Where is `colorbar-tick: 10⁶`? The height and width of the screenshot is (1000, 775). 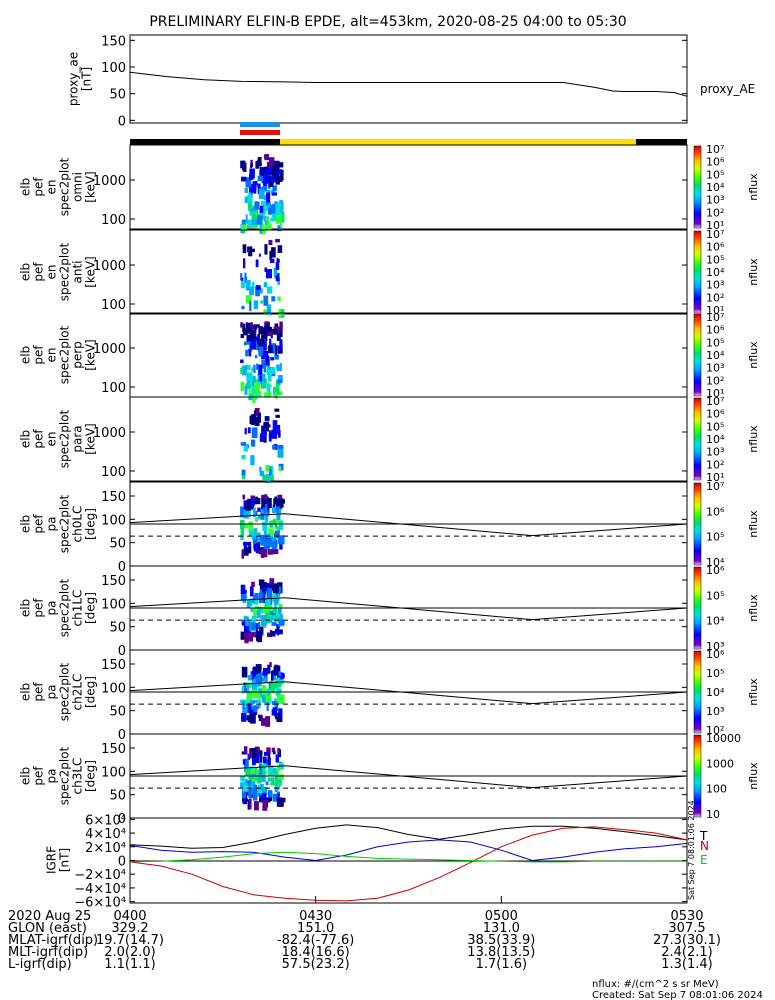 colorbar-tick: 10⁶ is located at coordinates (715, 247).